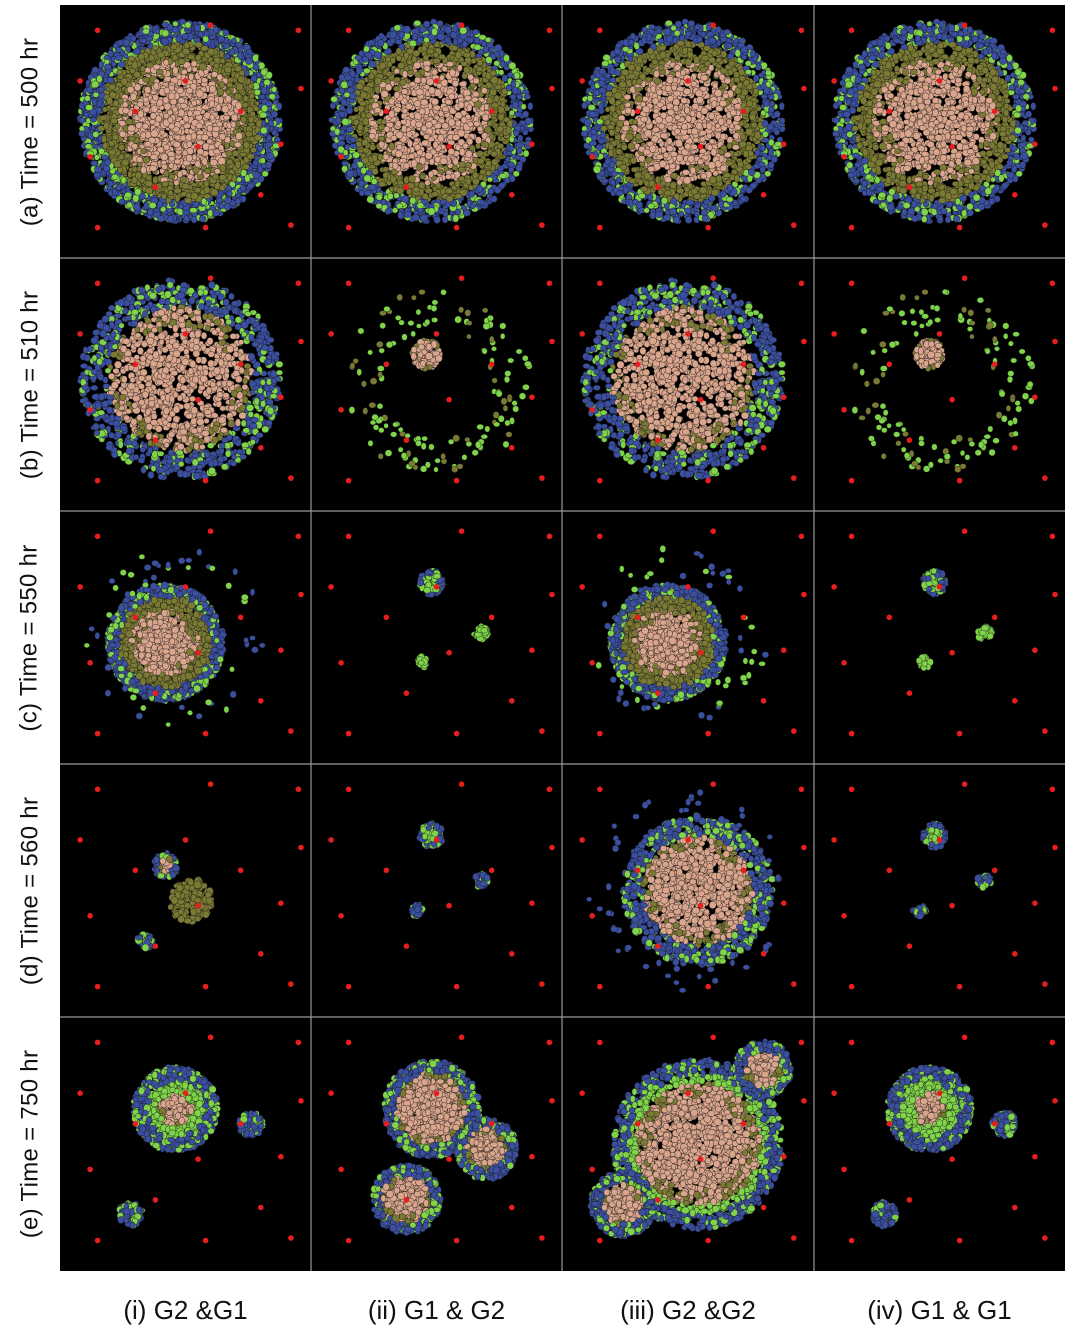  What do you see at coordinates (441, 379) in the screenshot?
I see `panel-r1-c1` at bounding box center [441, 379].